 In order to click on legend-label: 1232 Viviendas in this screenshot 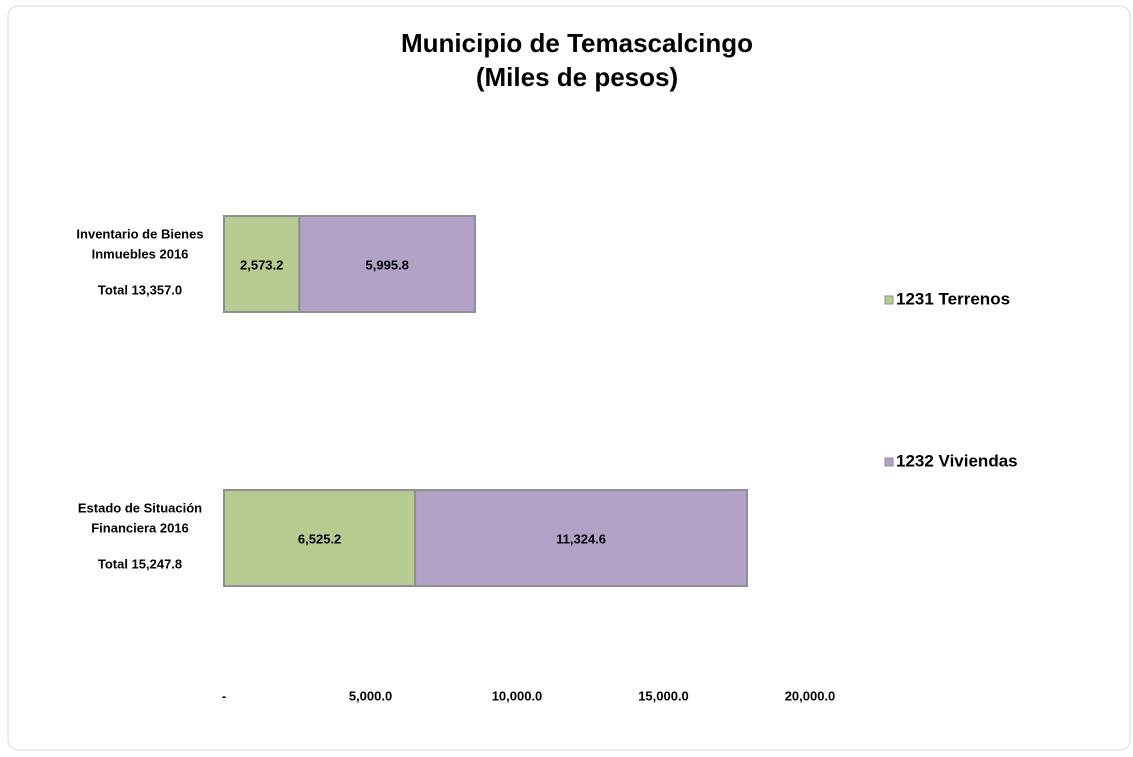, I will do `click(957, 460)`.